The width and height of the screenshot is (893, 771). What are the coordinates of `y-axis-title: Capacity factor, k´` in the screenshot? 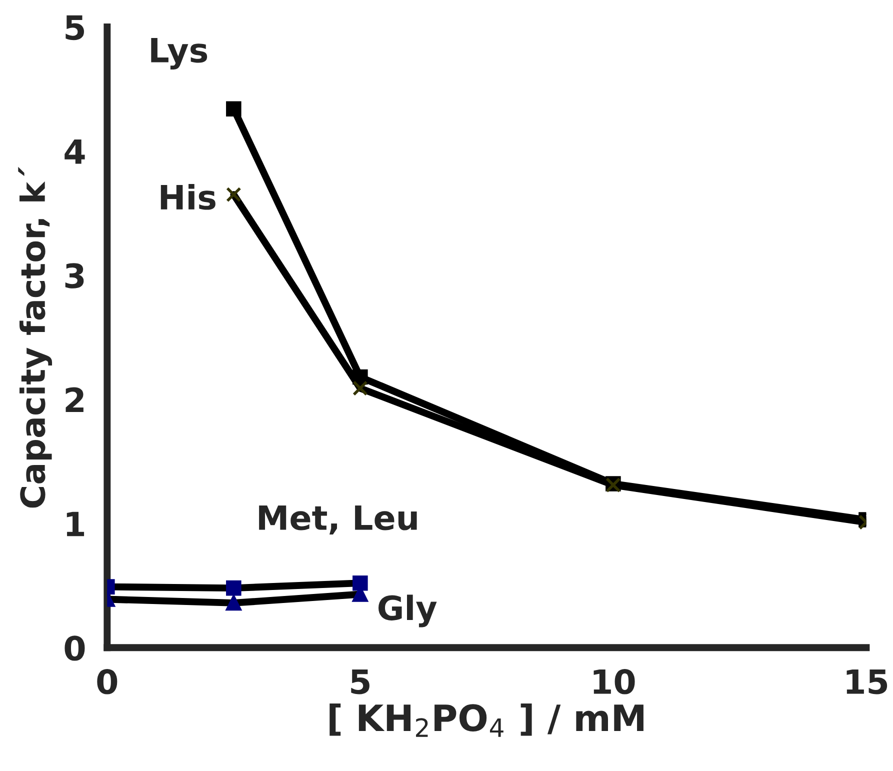 It's located at (35, 337).